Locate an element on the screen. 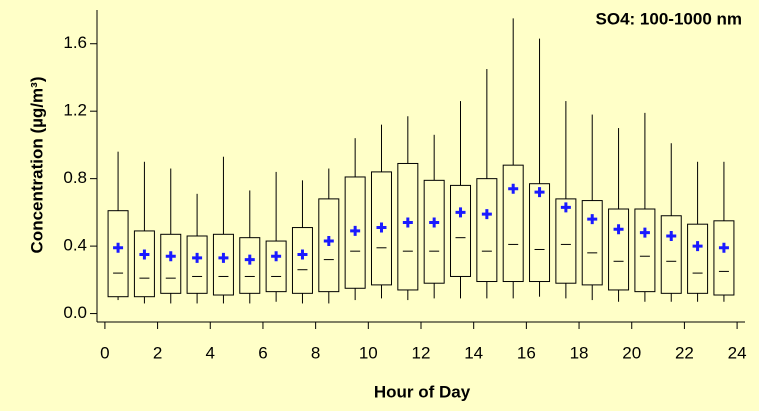 The width and height of the screenshot is (759, 411). x-tick-label: 14 is located at coordinates (473, 352).